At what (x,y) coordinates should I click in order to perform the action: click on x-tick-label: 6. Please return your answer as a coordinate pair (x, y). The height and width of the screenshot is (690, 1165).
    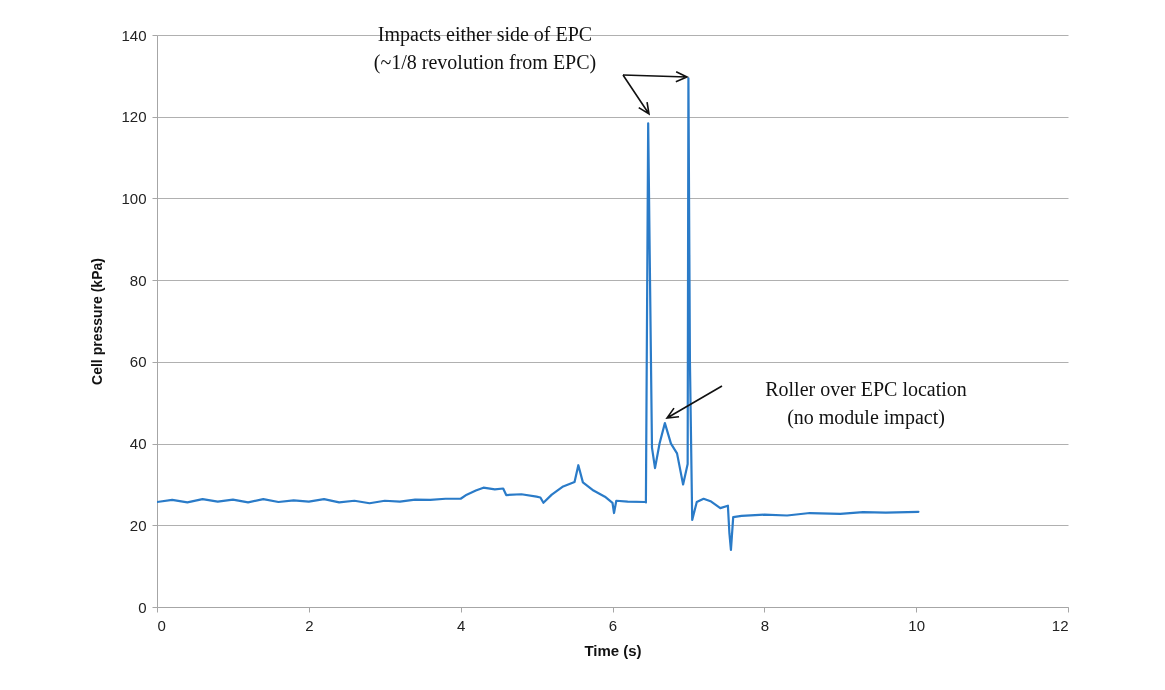
    Looking at the image, I should click on (613, 625).